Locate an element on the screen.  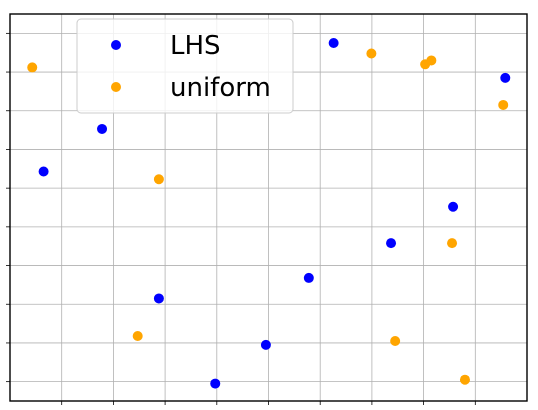
legend-marker-lhs is located at coordinates (116, 45).